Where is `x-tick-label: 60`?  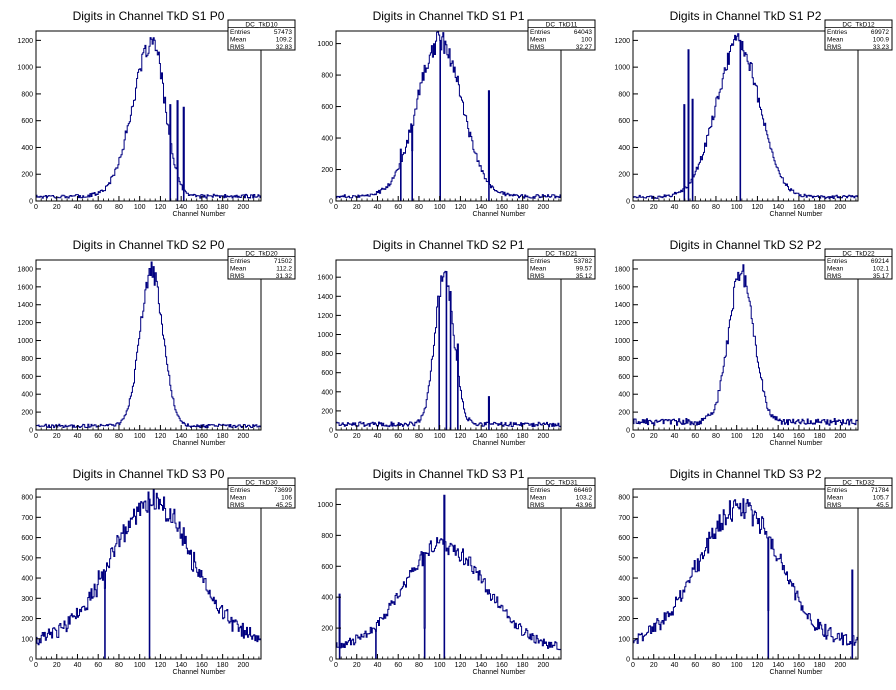 x-tick-label: 60 is located at coordinates (98, 207).